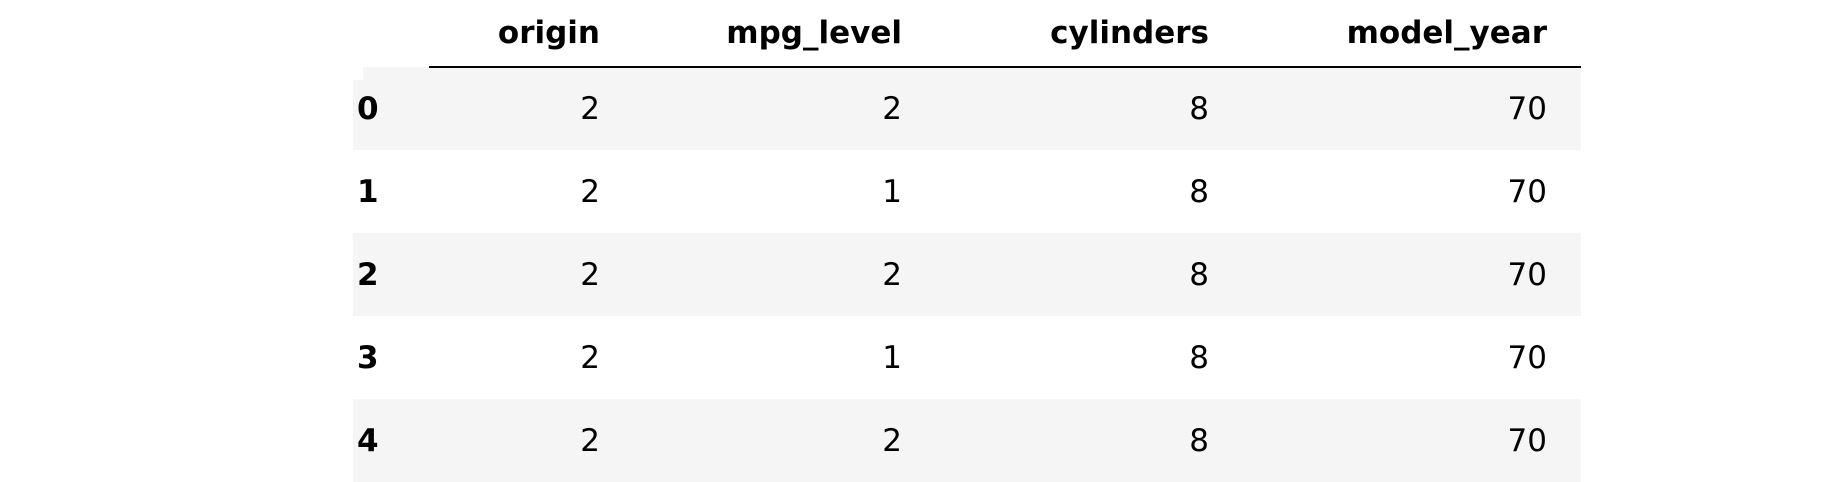 The width and height of the screenshot is (1830, 482). Describe the element at coordinates (358, 40) in the screenshot. I see `header-rule-gap` at that location.